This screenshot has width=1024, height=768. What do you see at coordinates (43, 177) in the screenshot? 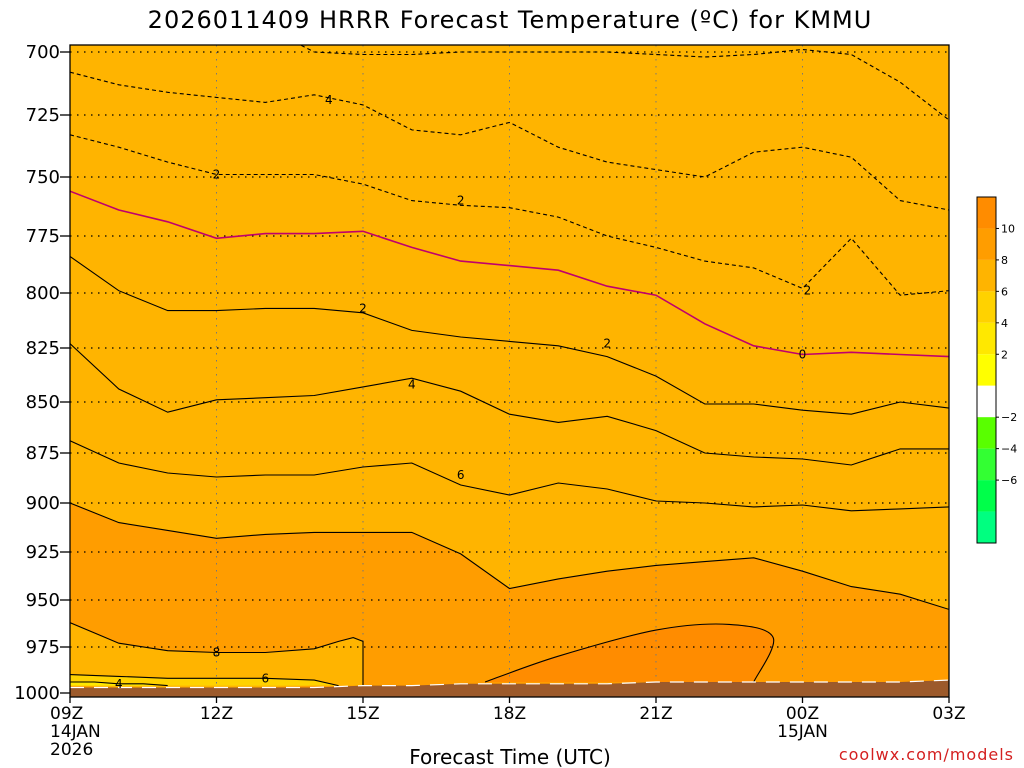
I see `y-tick-label: 750` at bounding box center [43, 177].